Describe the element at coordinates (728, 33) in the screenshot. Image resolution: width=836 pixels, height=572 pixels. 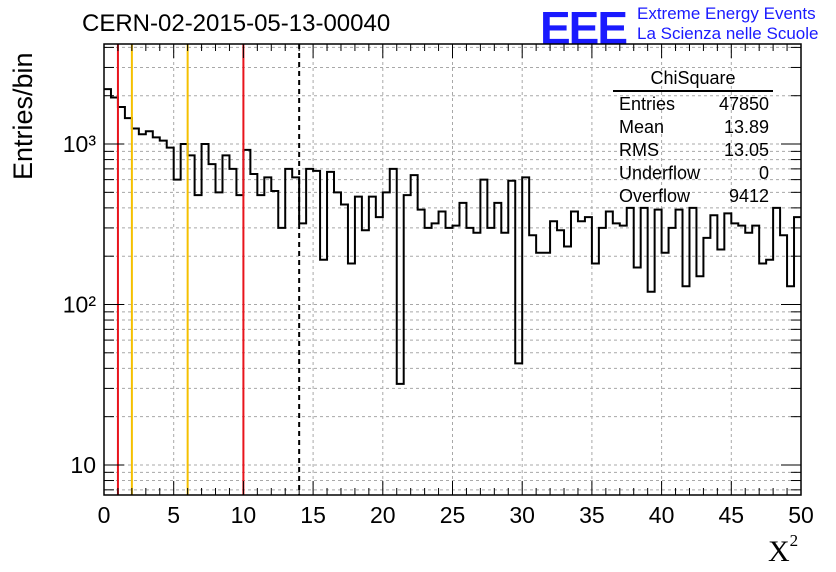
I see `logo-tagline-2: La Scienza nelle Scuole` at that location.